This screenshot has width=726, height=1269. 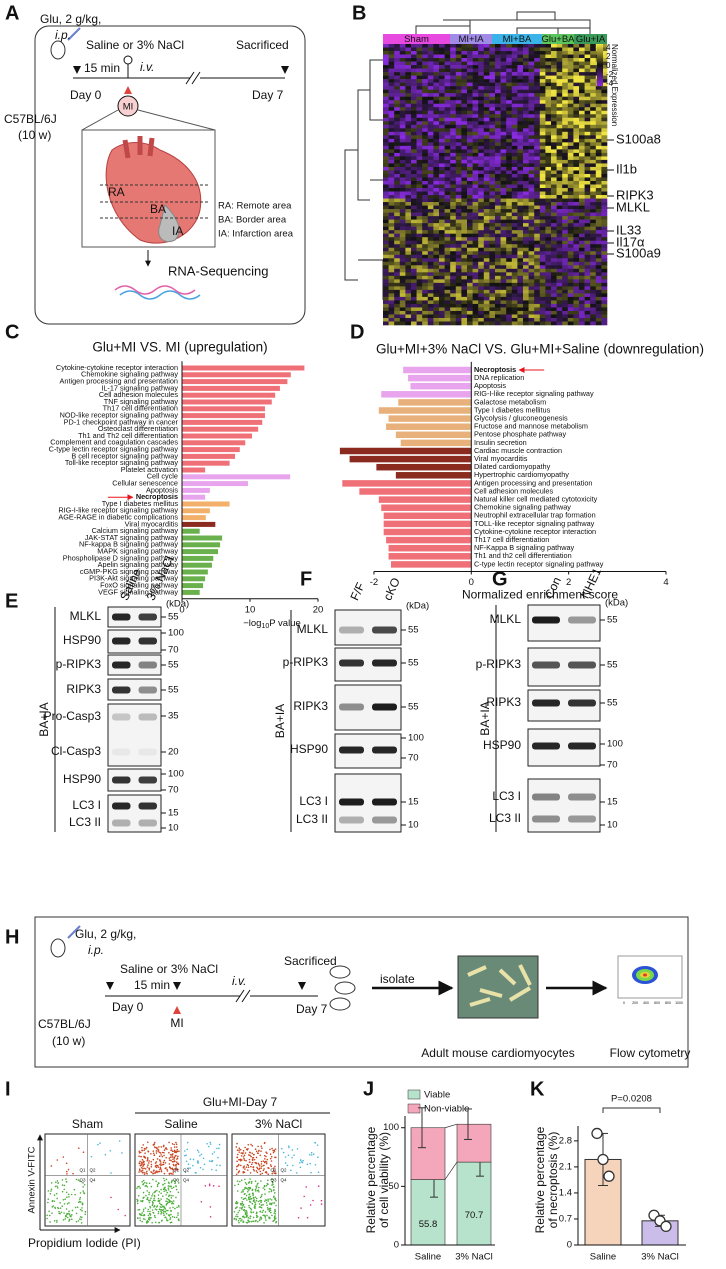 What do you see at coordinates (157, 496) in the screenshot?
I see `category-label: Necroptosis` at bounding box center [157, 496].